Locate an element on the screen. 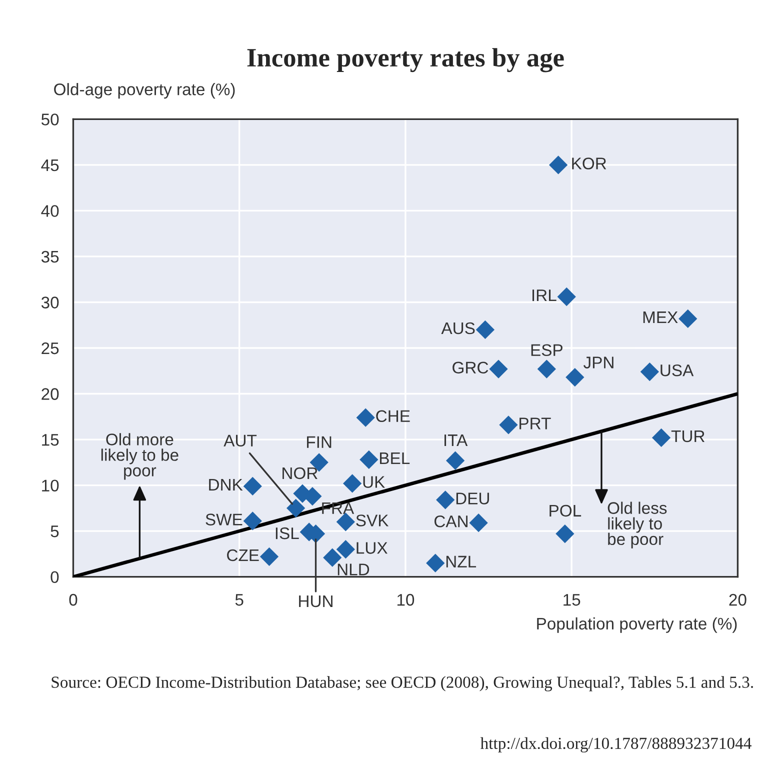 This screenshot has height=764, width=779. annotation: HUN is located at coordinates (315, 602).